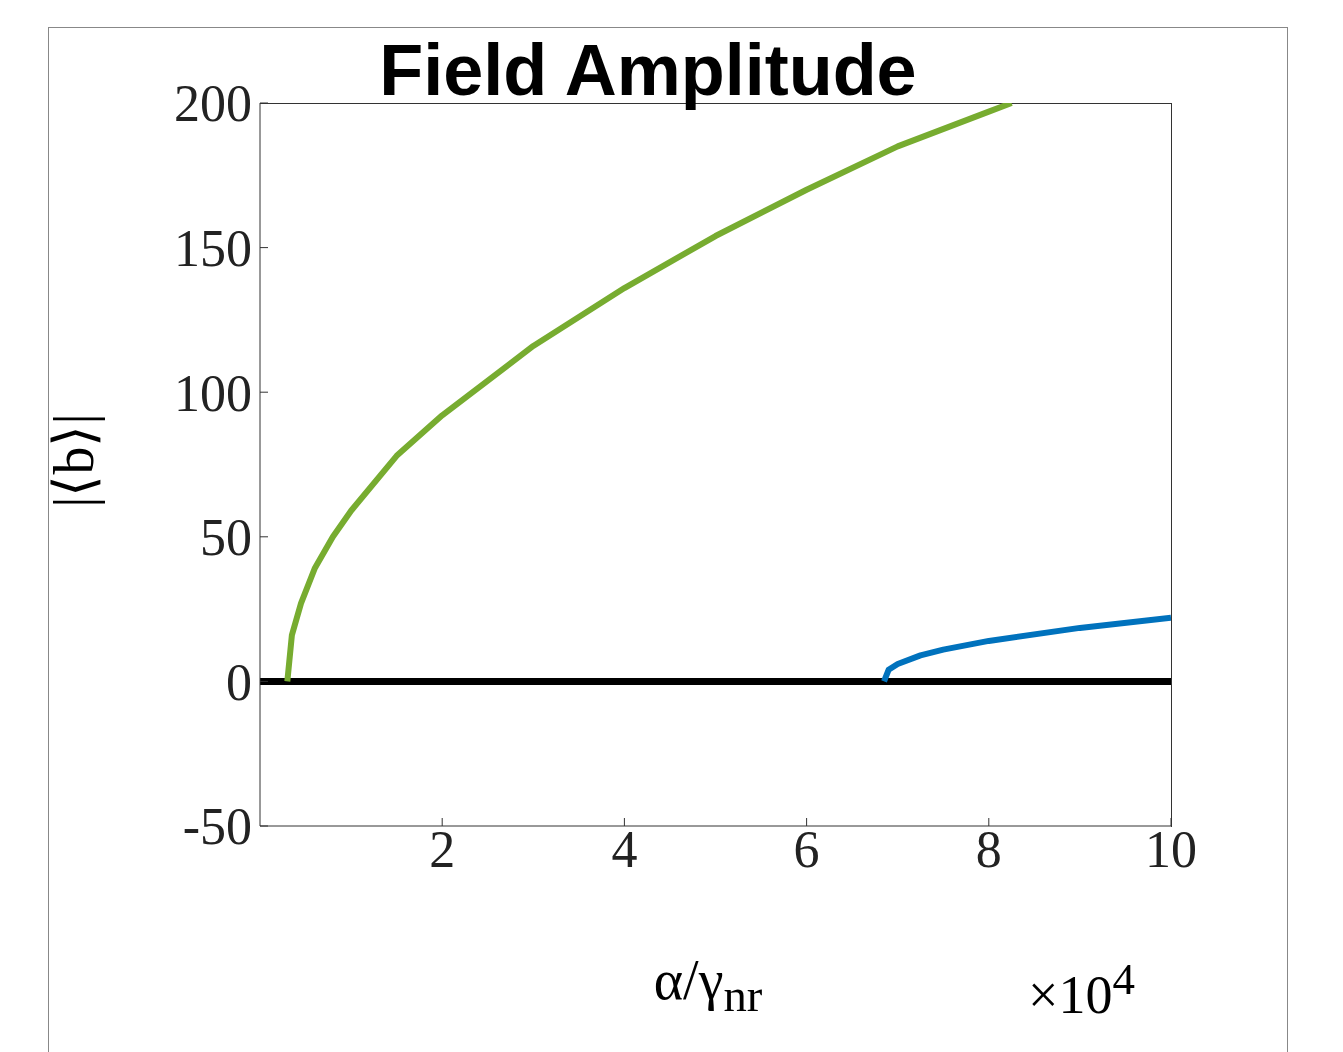  Describe the element at coordinates (806, 849) in the screenshot. I see `x-tick-label: 6` at that location.